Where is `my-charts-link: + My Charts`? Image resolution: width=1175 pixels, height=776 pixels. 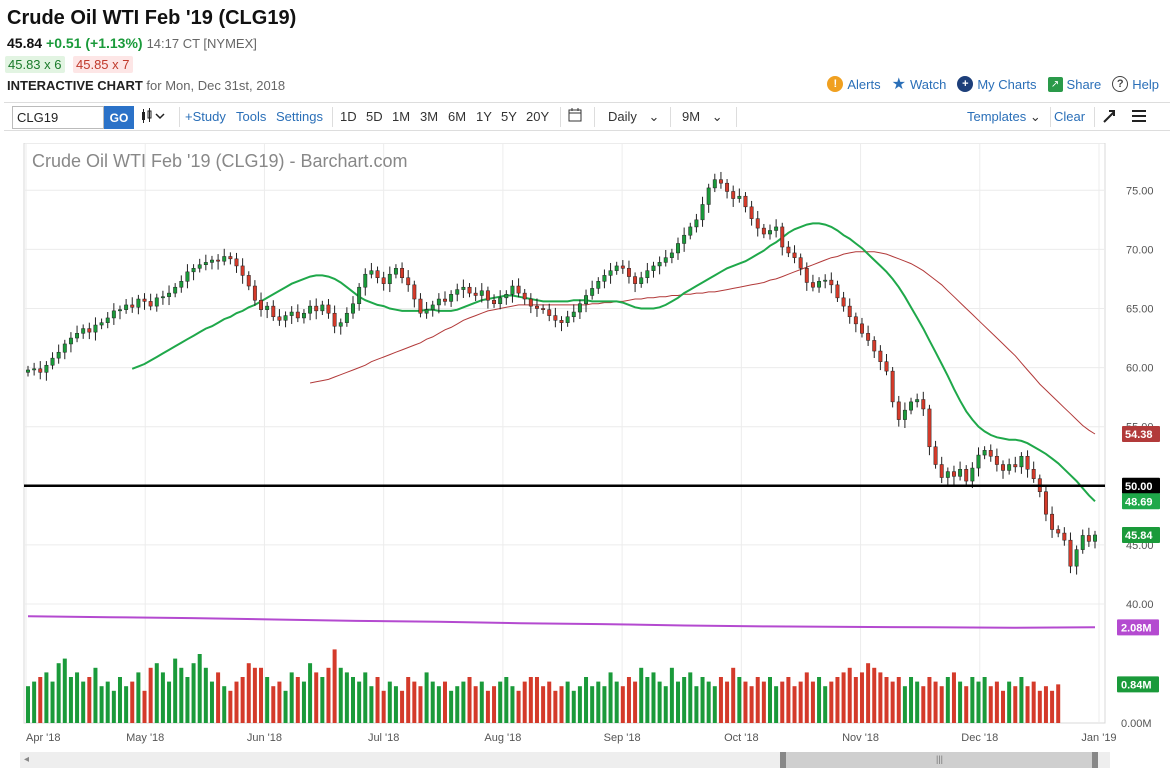 my-charts-link: + My Charts is located at coordinates (997, 84).